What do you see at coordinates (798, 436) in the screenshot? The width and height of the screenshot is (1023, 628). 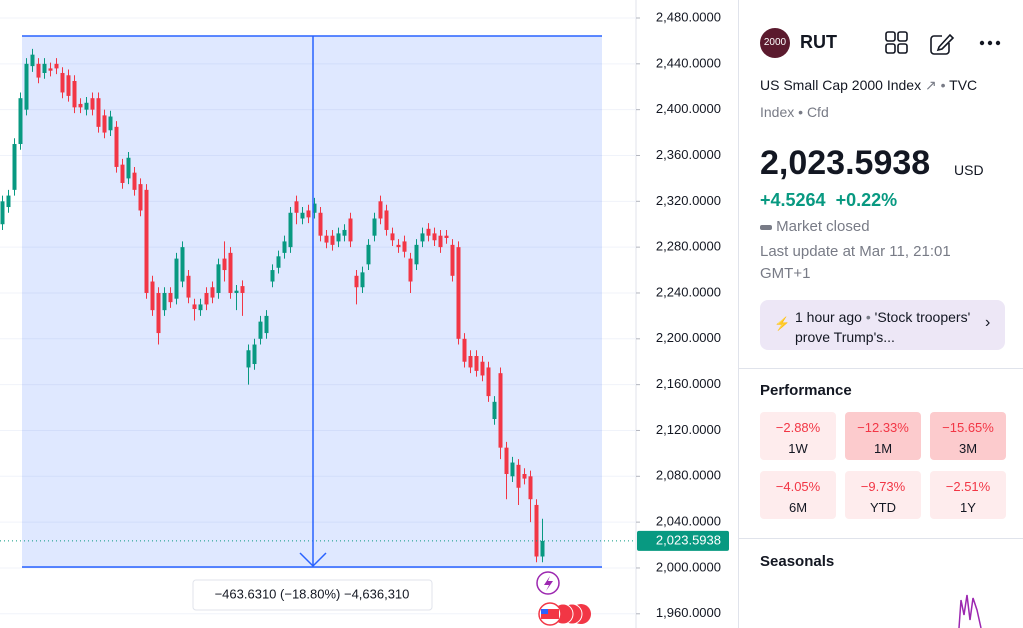 I see `performance-cell: −2.88% 1W` at bounding box center [798, 436].